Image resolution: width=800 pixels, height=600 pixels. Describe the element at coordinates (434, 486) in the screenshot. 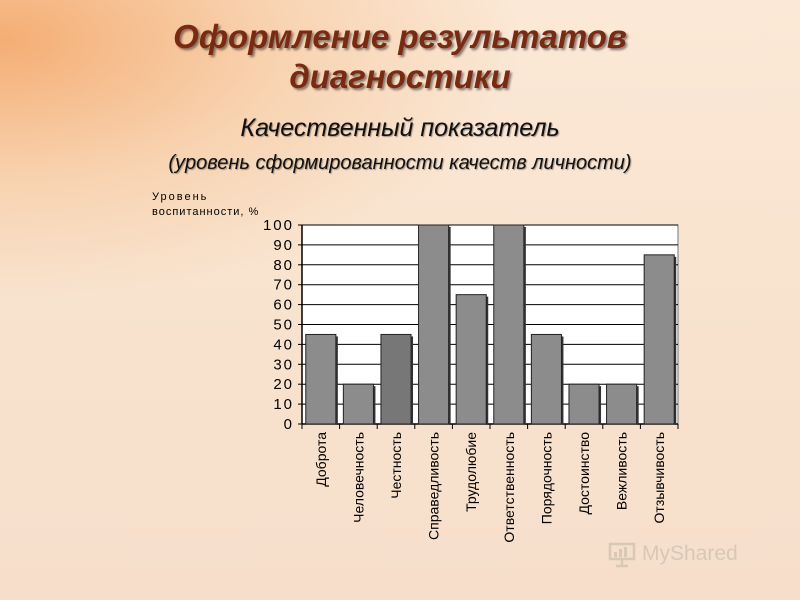

I see `x-tick-label: Справедливость` at that location.